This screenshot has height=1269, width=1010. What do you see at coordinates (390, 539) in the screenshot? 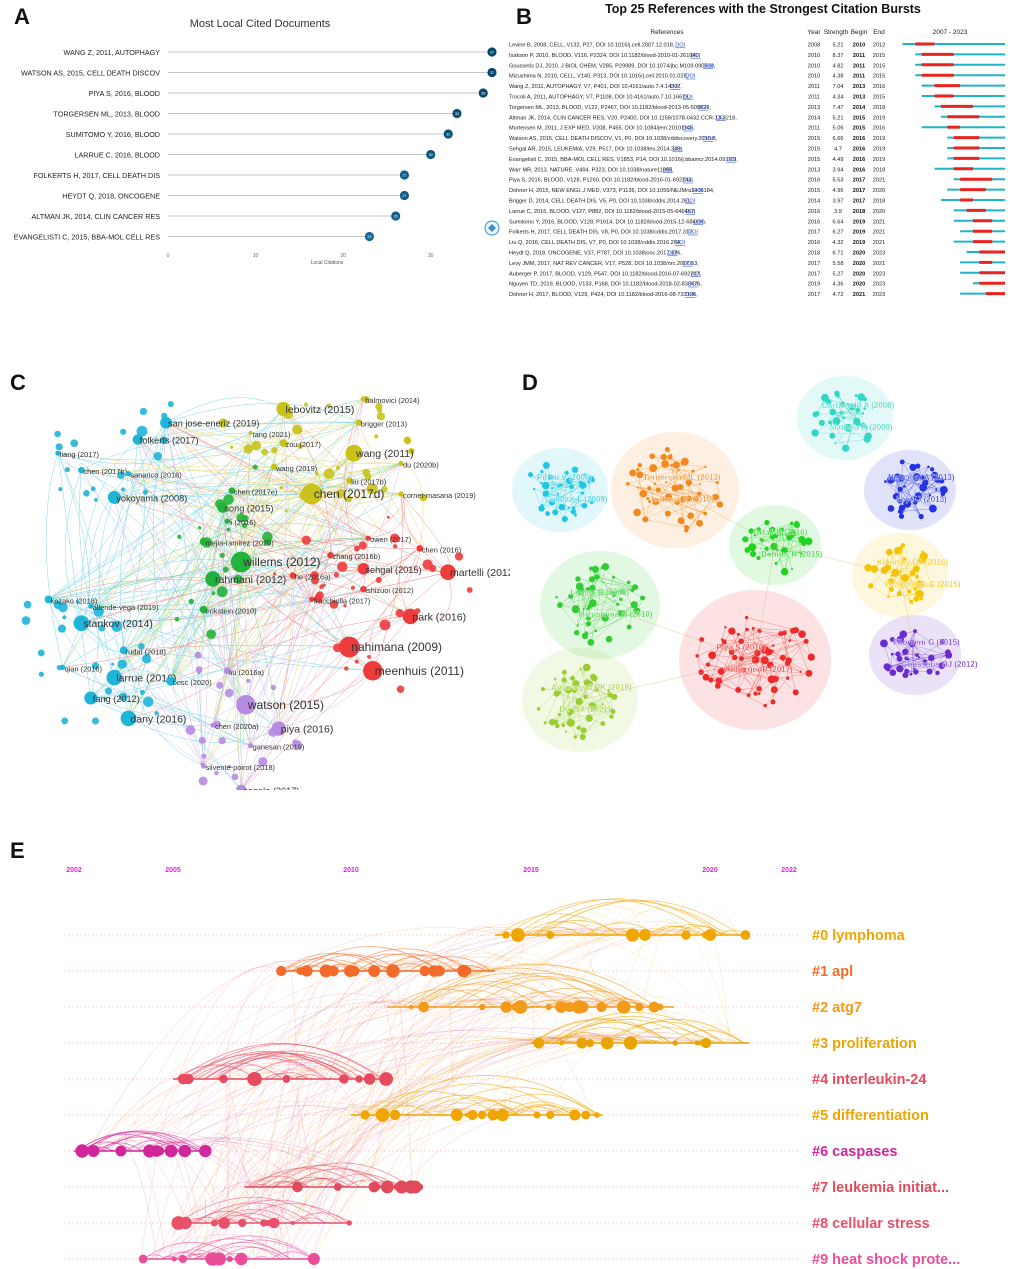
I see `network-node-label: owen (2017)` at bounding box center [390, 539].